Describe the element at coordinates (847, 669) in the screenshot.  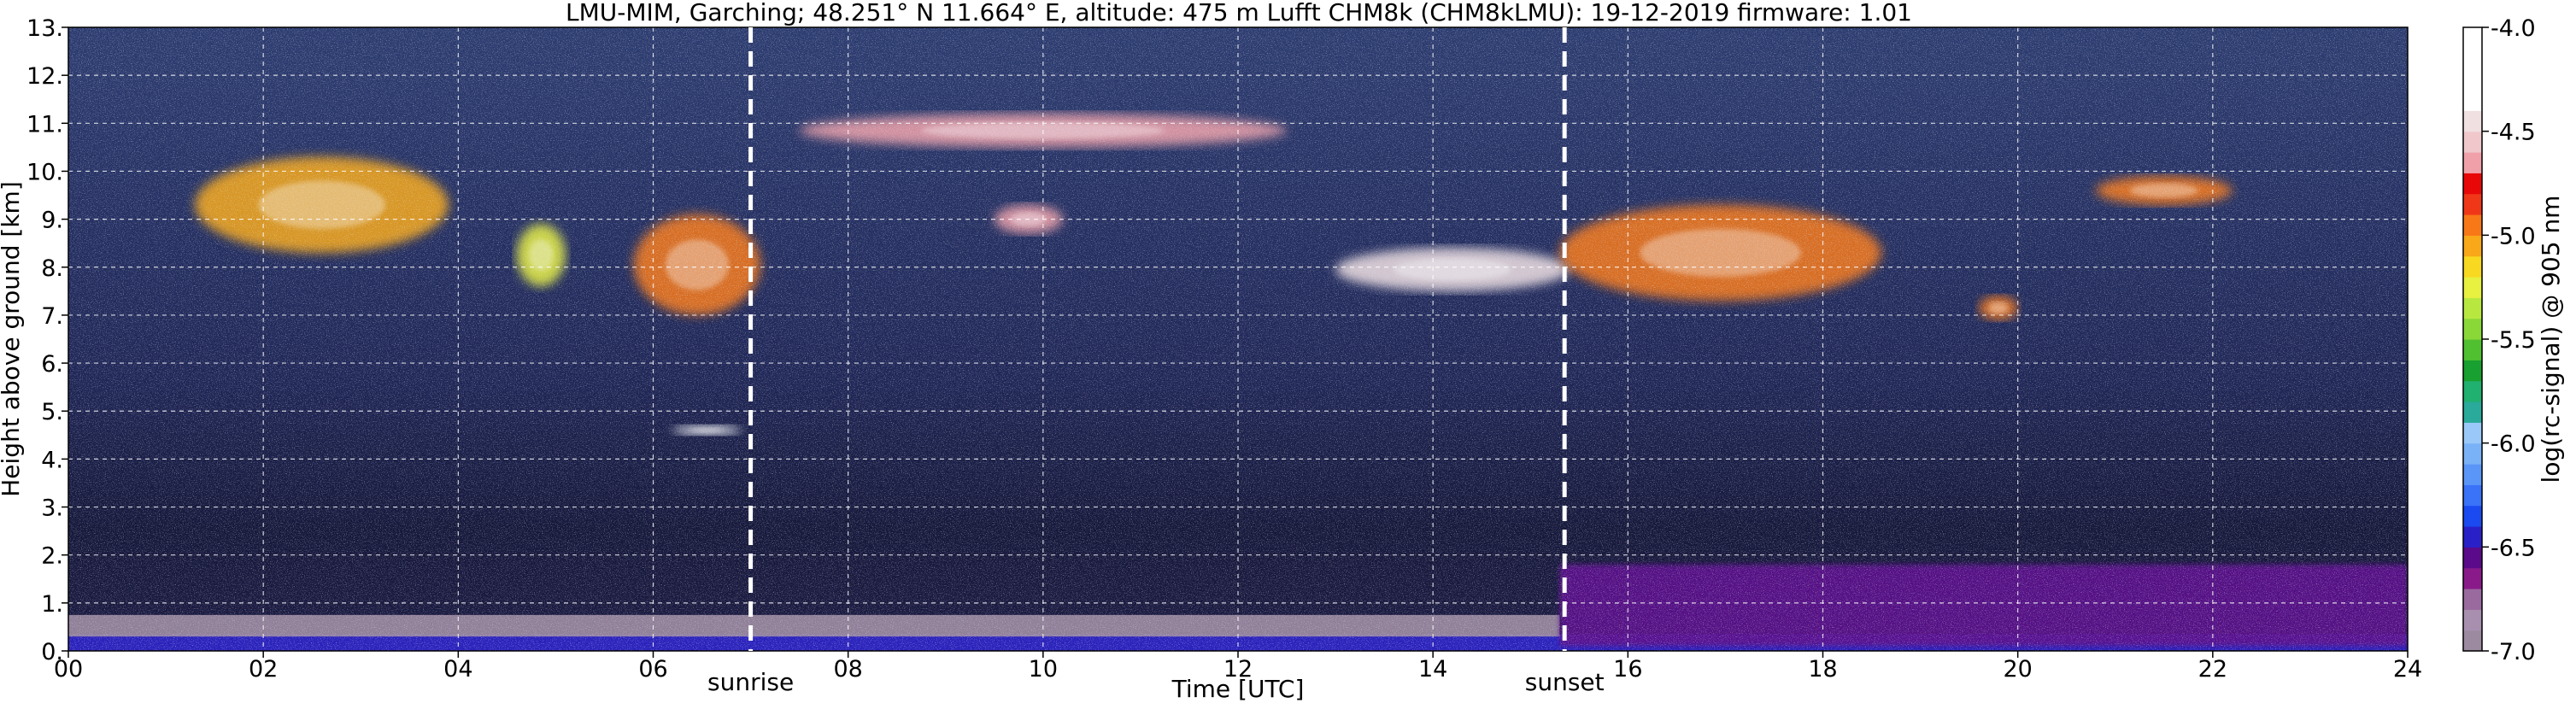
I see `x-tick-label: 08` at that location.